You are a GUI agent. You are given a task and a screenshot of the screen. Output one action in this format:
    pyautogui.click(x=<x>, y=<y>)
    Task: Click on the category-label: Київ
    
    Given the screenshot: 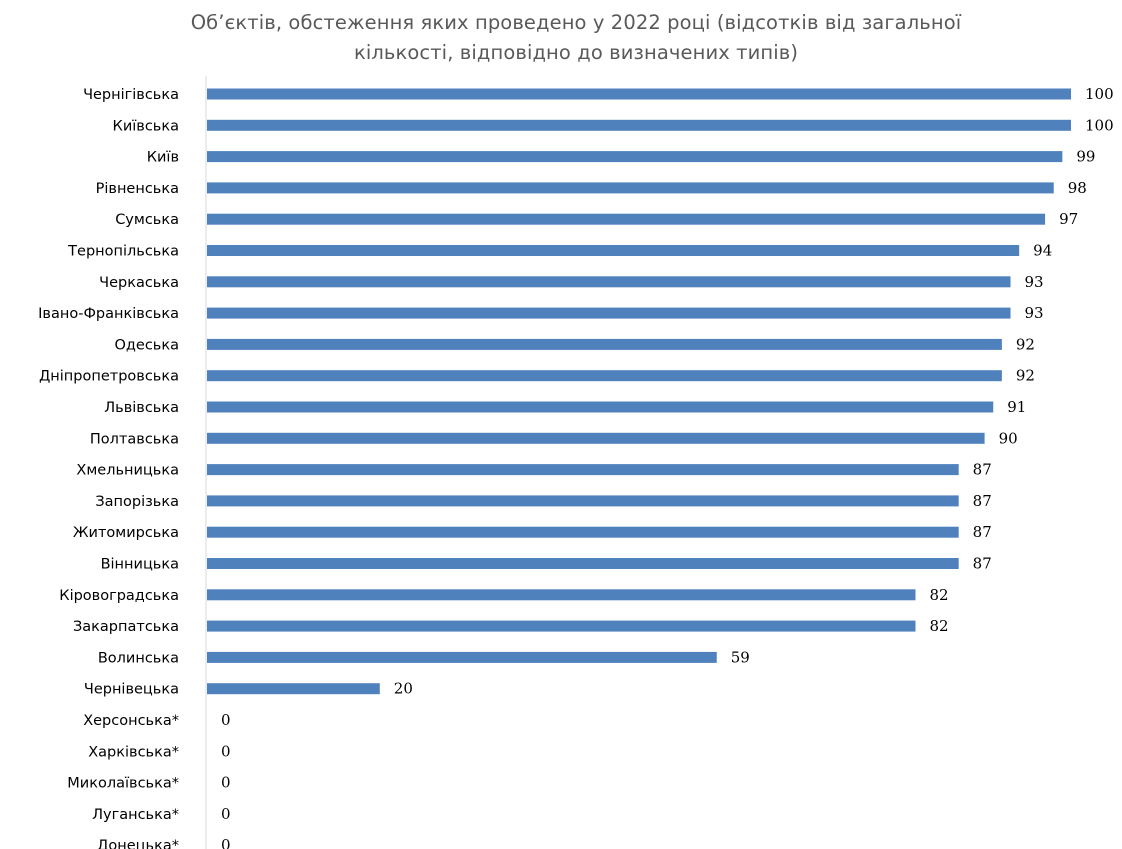 What is the action you would take?
    pyautogui.click(x=163, y=158)
    